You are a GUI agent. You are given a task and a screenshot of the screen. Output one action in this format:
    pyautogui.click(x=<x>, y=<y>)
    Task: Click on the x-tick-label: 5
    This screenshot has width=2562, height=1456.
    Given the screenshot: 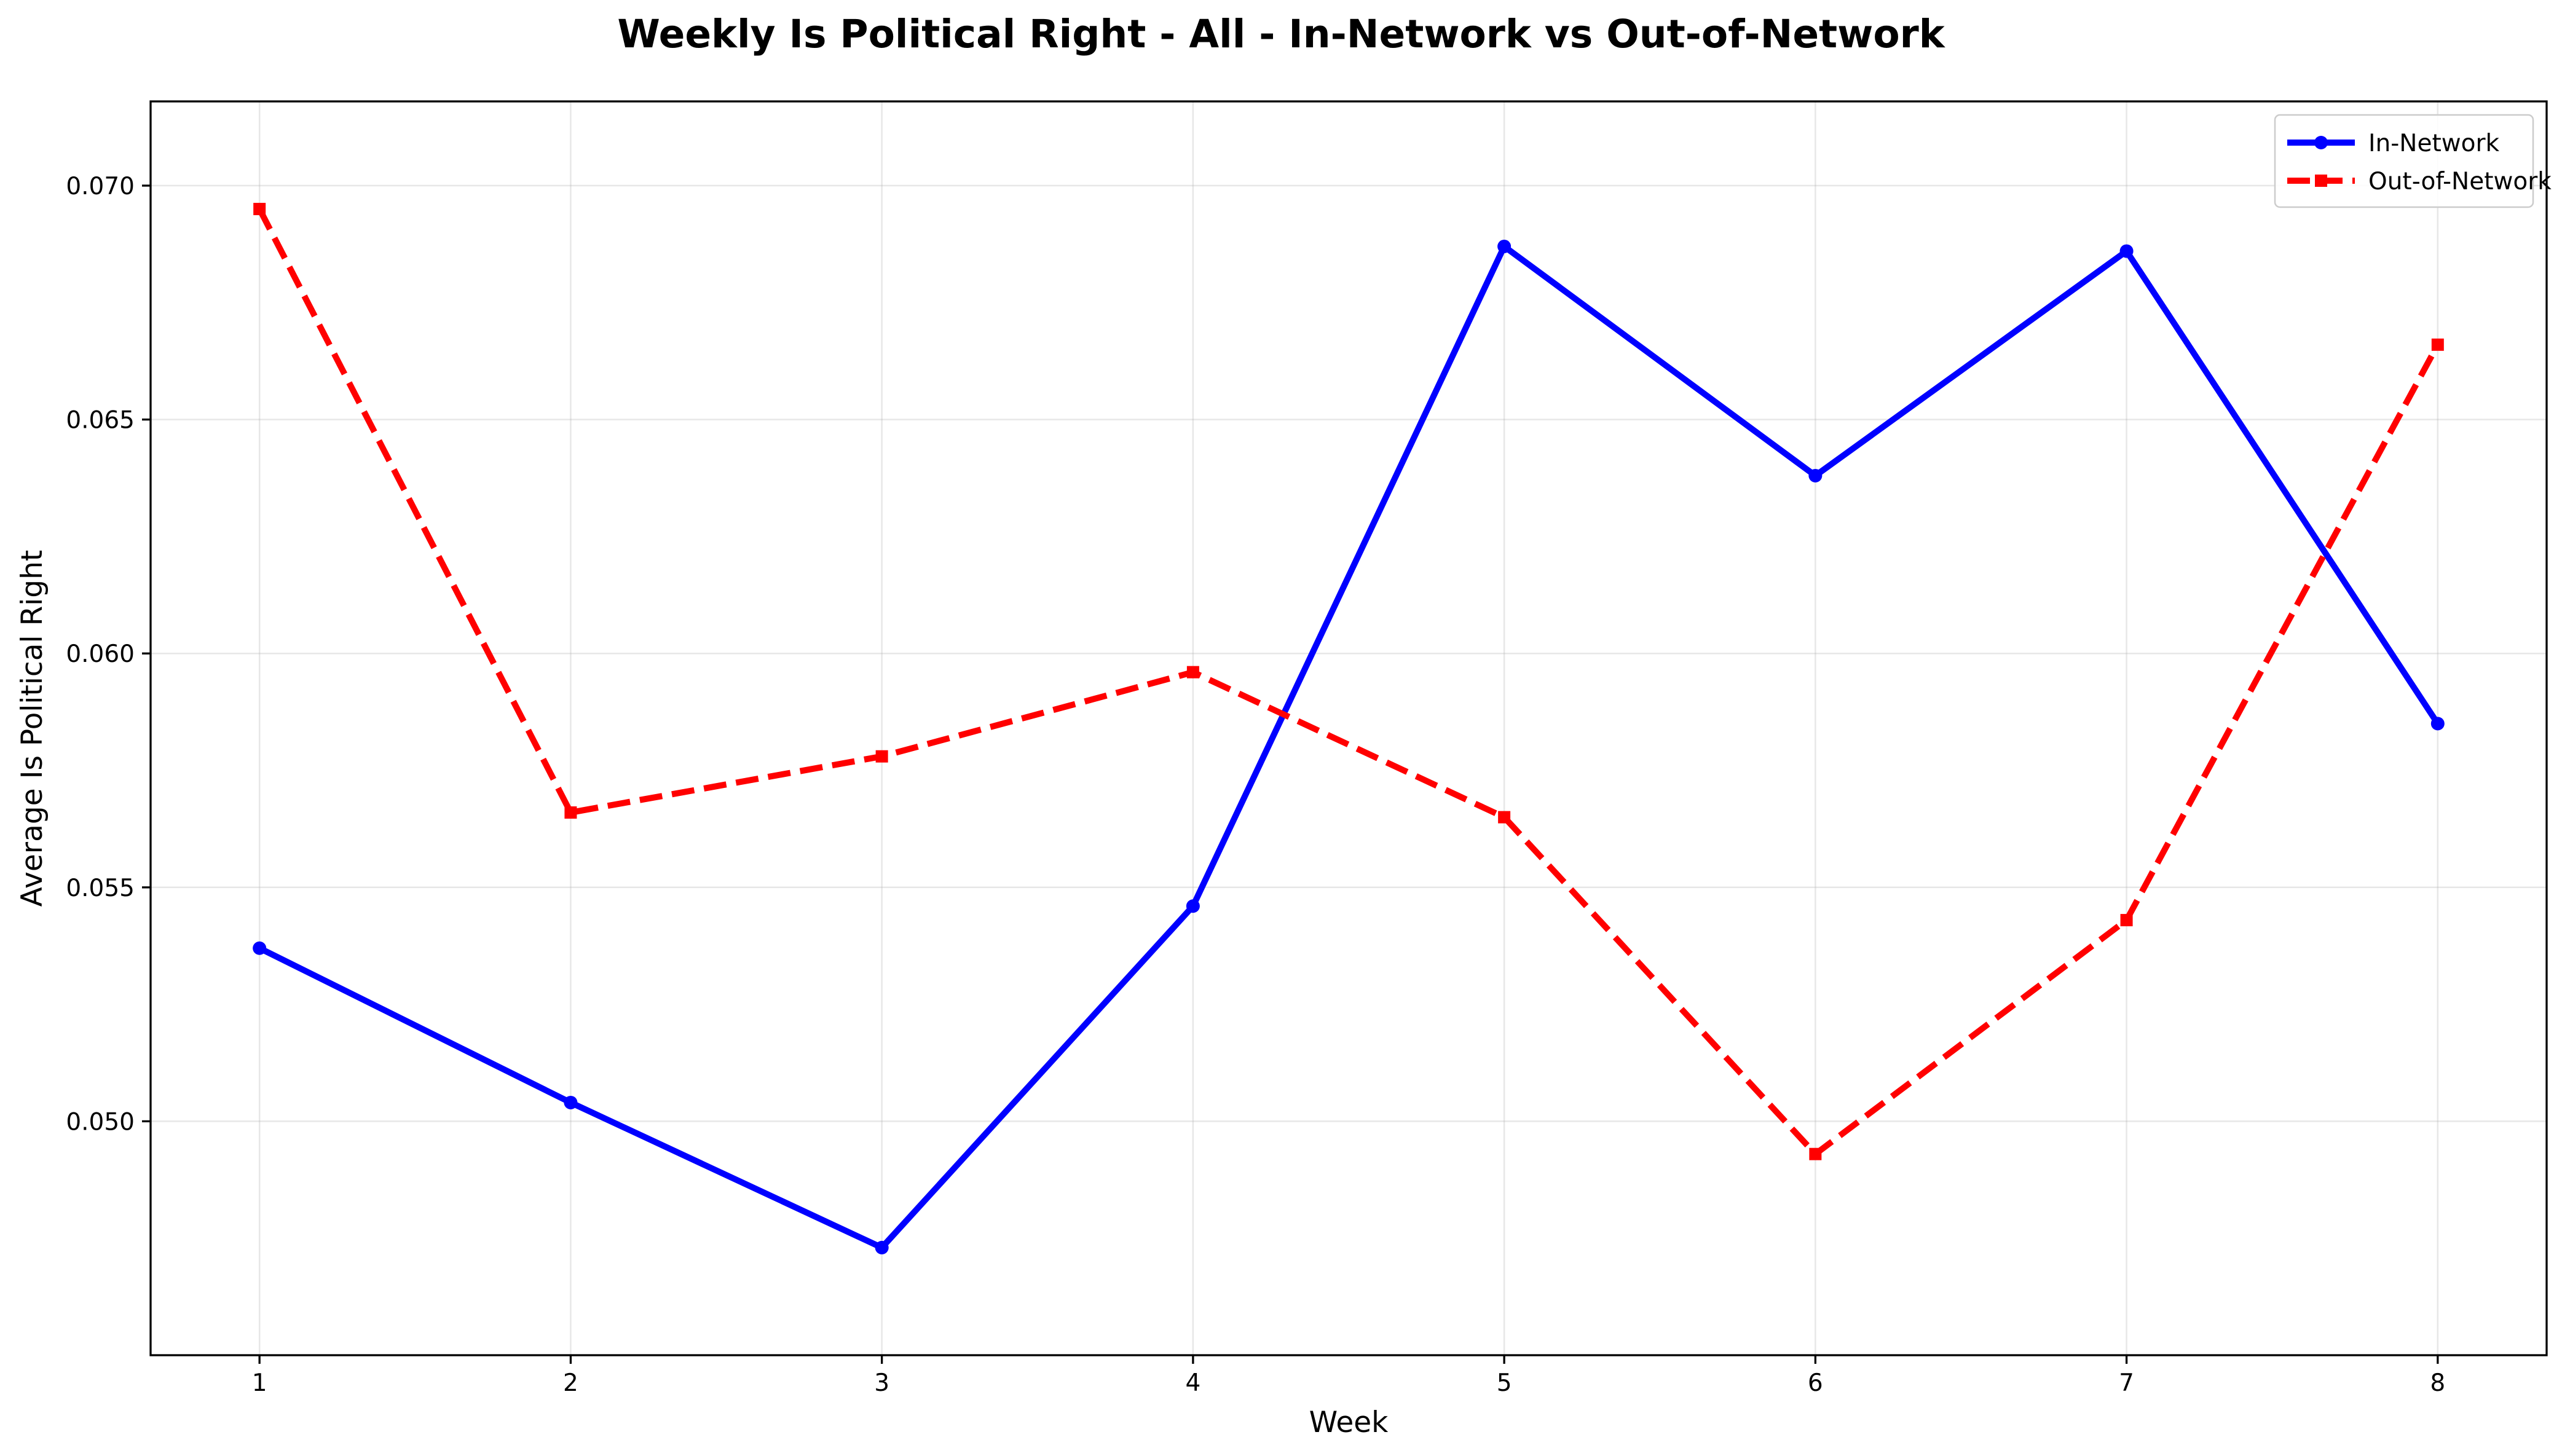 What is the action you would take?
    pyautogui.click(x=1505, y=1383)
    